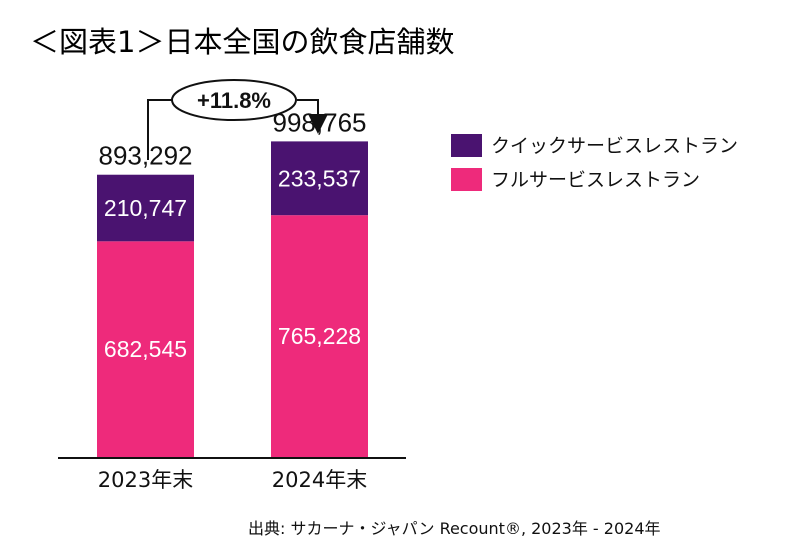 Image resolution: width=790 pixels, height=550 pixels. I want to click on category-label-2: 2024年末, so click(319, 480).